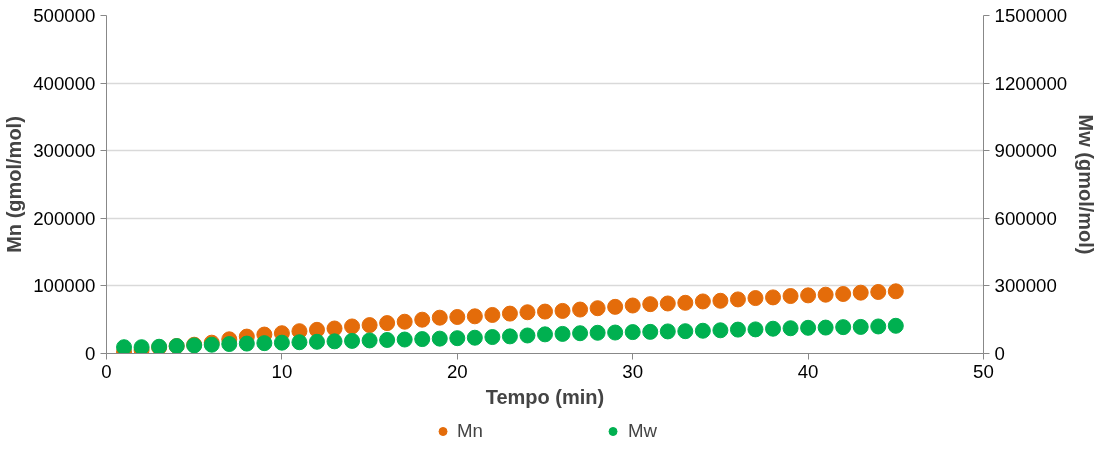 The width and height of the screenshot is (1105, 457). What do you see at coordinates (1031, 83) in the screenshot?
I see `y2-tick-label: 1200000` at bounding box center [1031, 83].